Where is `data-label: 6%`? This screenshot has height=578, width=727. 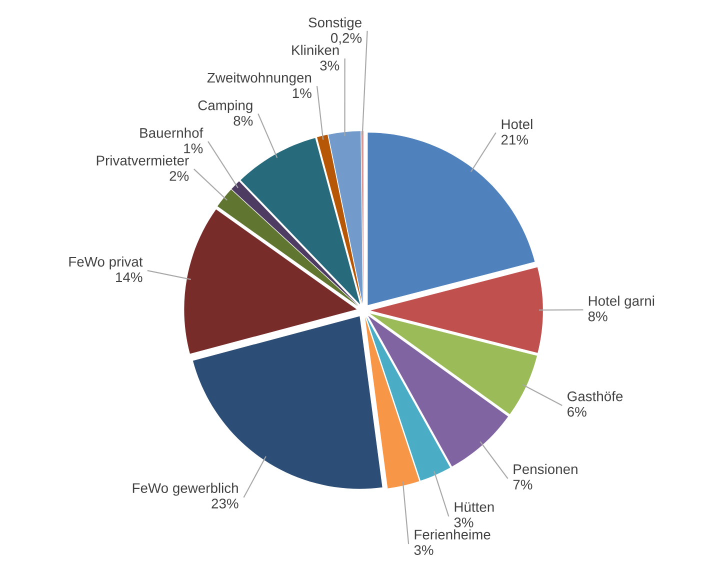
data-label: 6% is located at coordinates (577, 411).